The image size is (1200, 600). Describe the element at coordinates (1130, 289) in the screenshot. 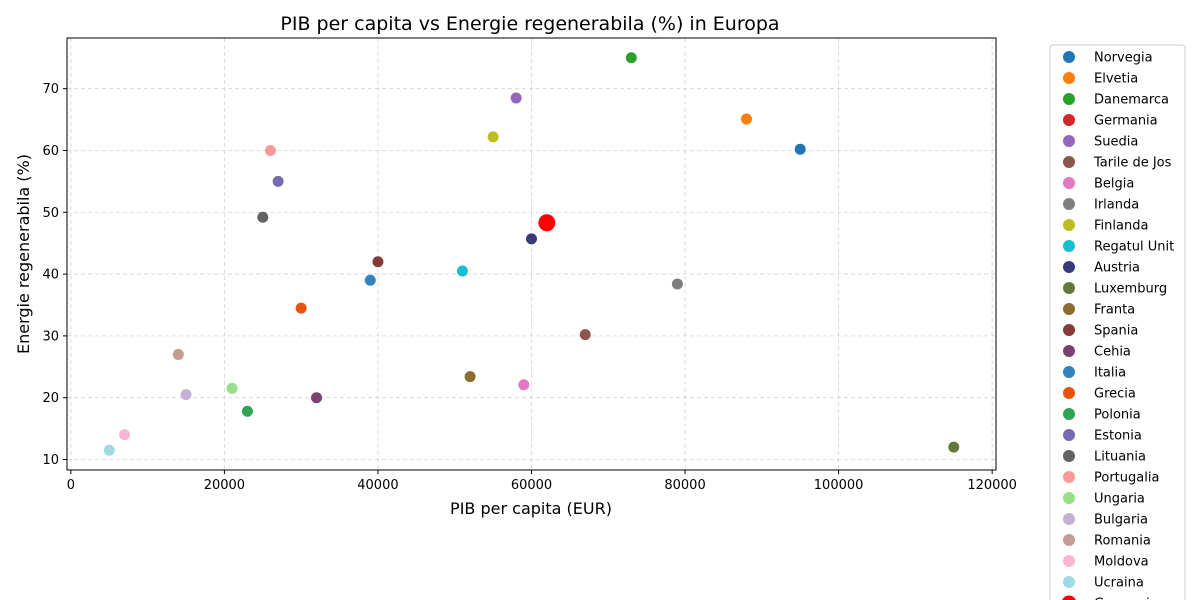

I see `legend-label: Luxemburg` at that location.